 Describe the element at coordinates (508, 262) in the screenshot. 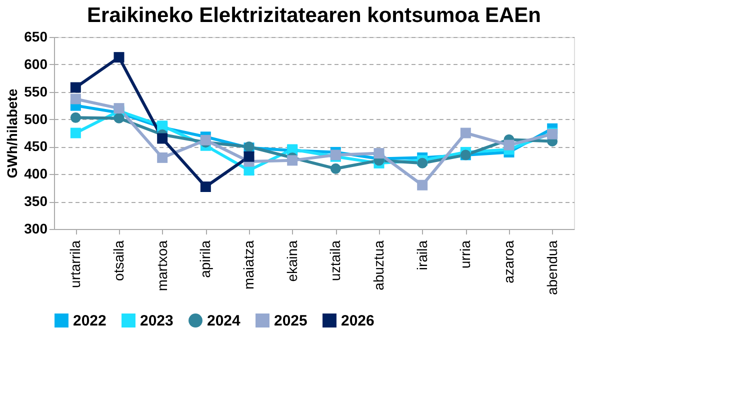

I see `x-tick-label: azaroa` at that location.